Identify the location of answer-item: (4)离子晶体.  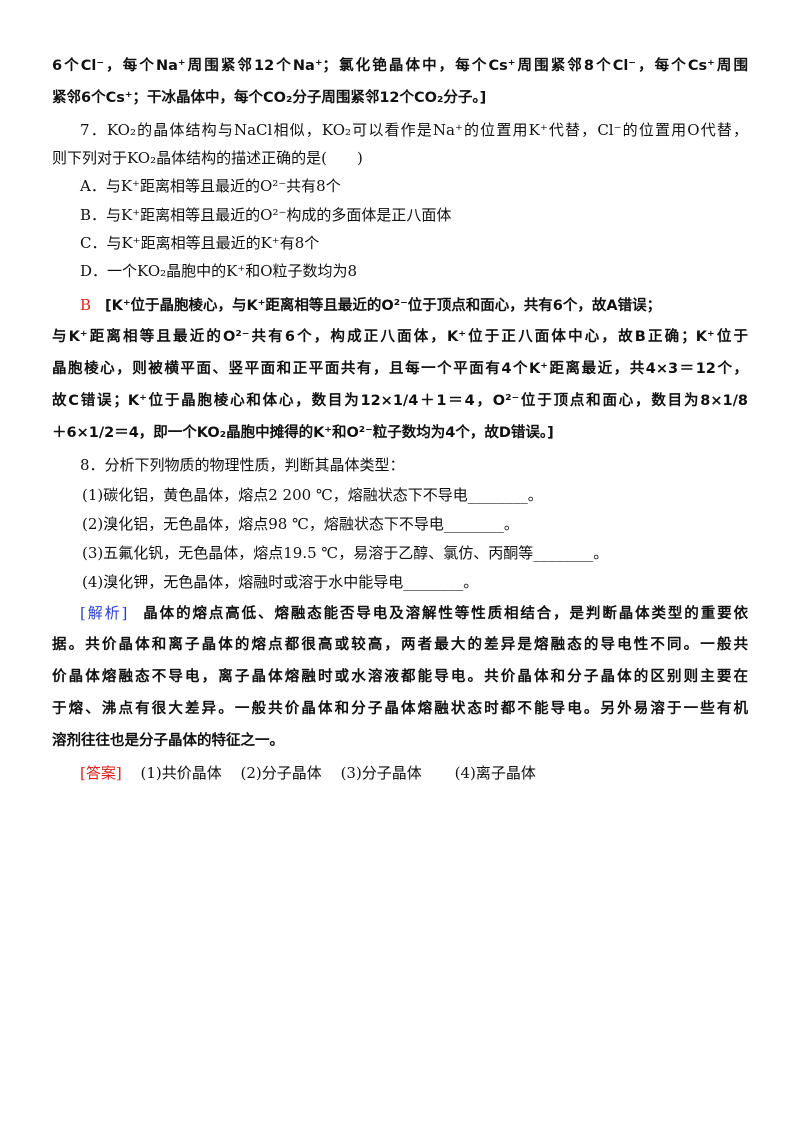
(495, 773).